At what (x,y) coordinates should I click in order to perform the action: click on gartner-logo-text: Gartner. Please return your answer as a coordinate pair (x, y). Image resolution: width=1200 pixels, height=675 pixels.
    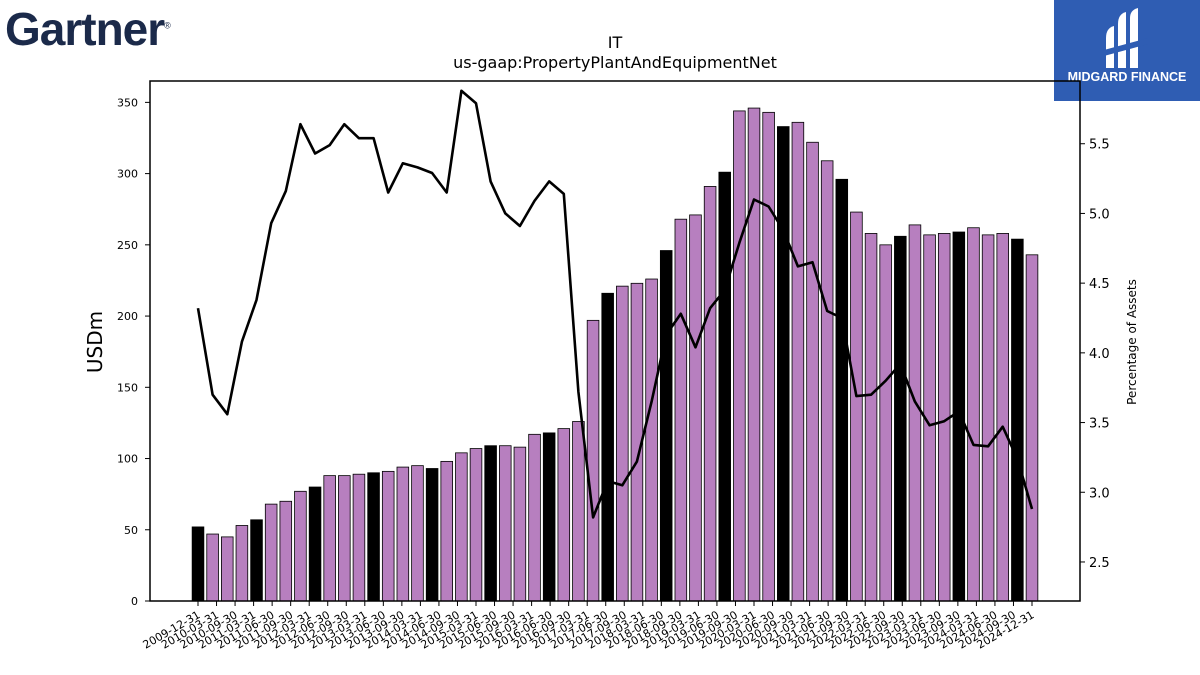
    Looking at the image, I should click on (85, 29).